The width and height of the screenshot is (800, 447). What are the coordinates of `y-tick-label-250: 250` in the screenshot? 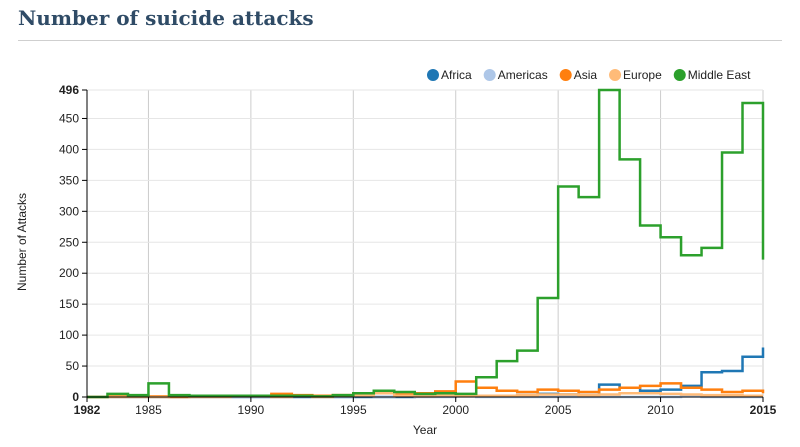 It's located at (69, 242).